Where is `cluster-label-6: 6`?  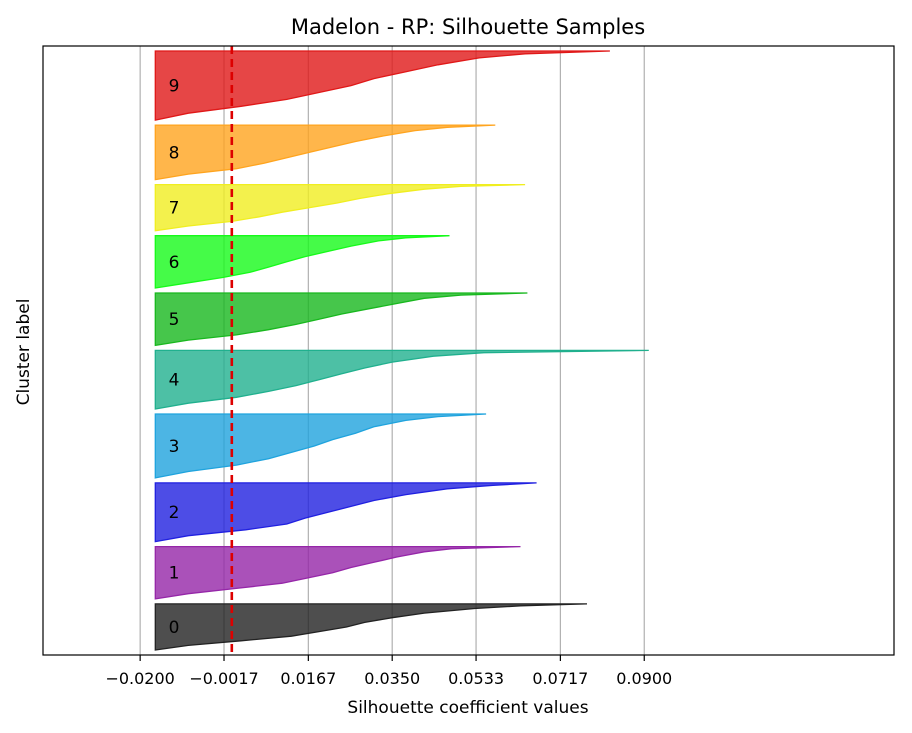 cluster-label-6: 6 is located at coordinates (174, 263).